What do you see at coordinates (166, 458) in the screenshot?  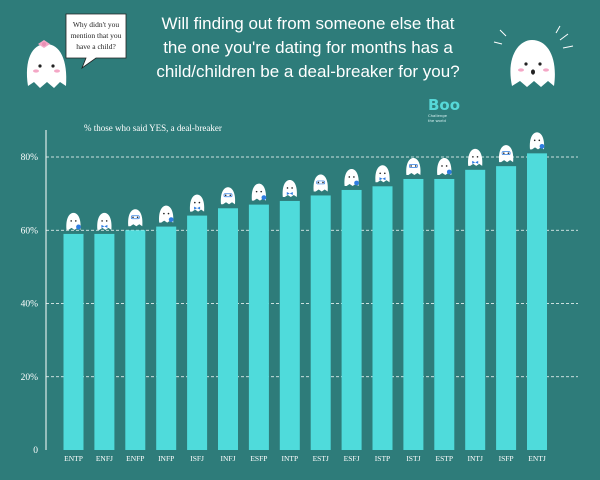 I see `x-tick-label: INFP` at bounding box center [166, 458].